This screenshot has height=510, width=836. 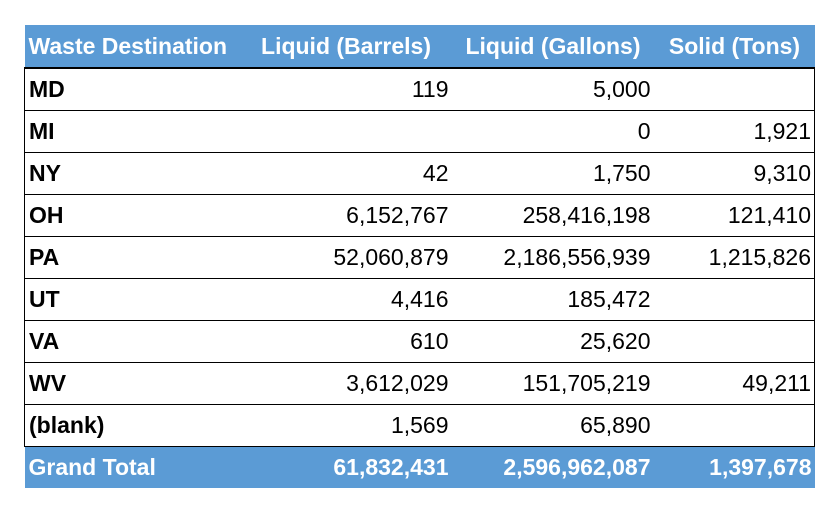 I want to click on liquid-barrels-cell: 119, so click(x=345, y=89).